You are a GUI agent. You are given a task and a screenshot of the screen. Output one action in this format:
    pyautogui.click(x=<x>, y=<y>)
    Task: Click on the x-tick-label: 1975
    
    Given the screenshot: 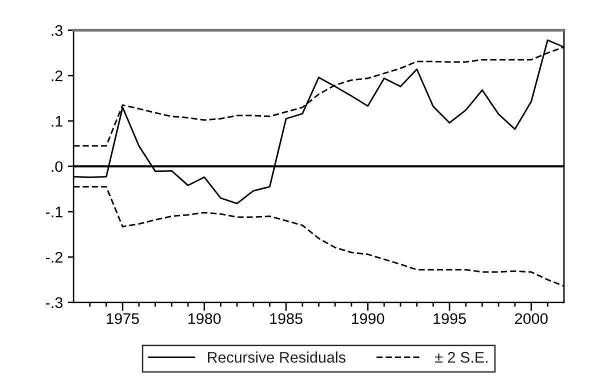 What is the action you would take?
    pyautogui.click(x=122, y=318)
    